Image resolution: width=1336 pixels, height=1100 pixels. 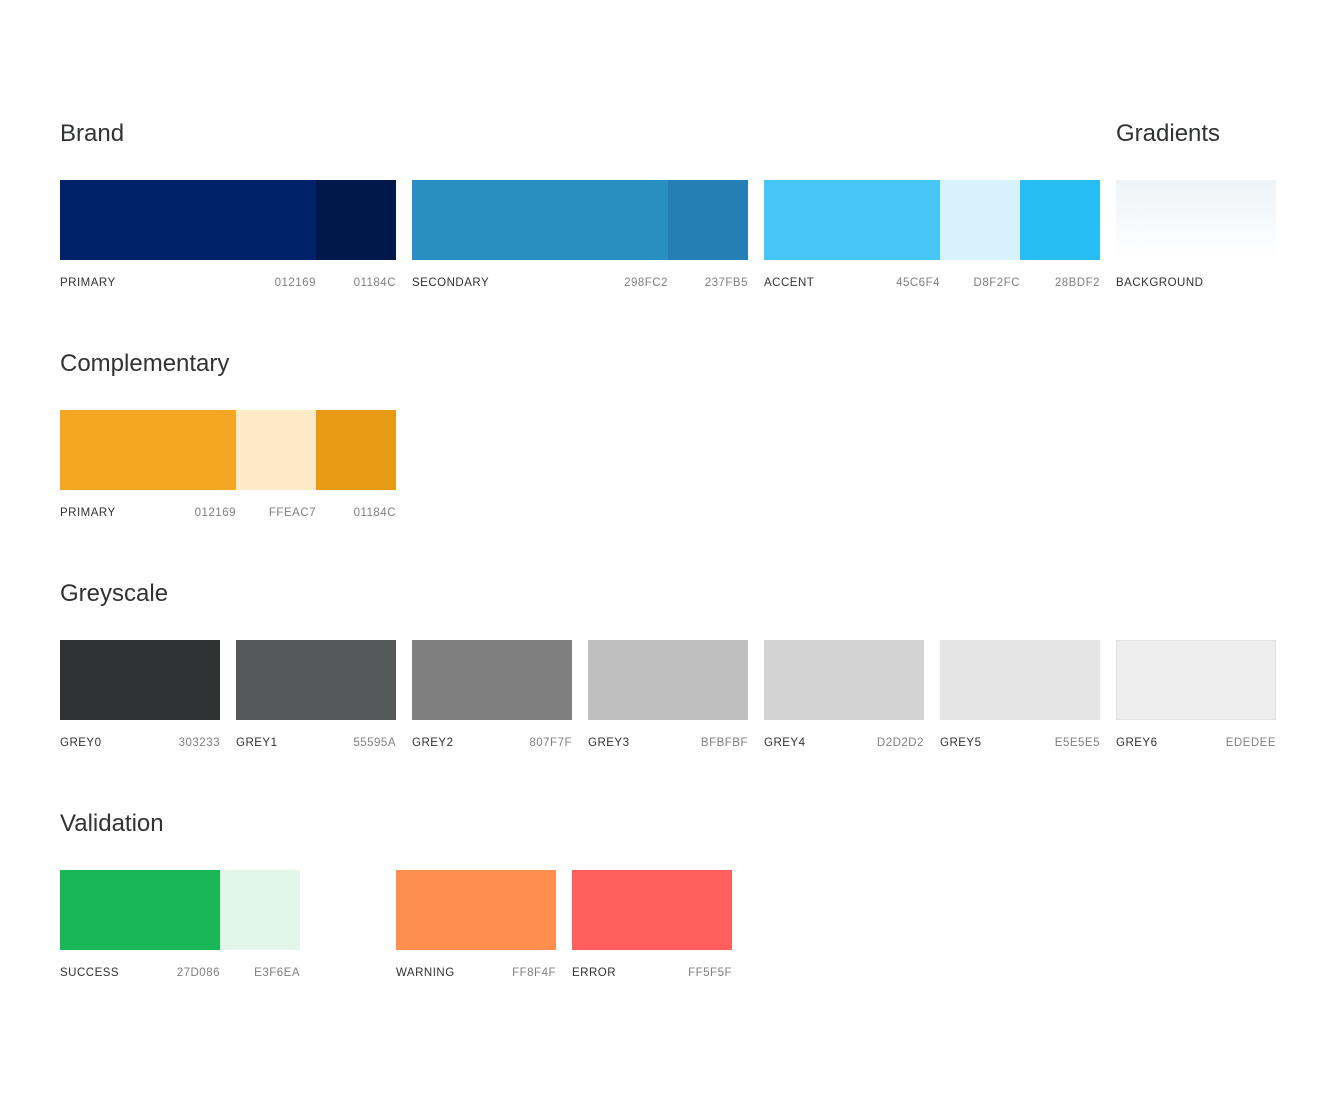 I want to click on success-hex-light: E3F6EA, so click(x=277, y=973).